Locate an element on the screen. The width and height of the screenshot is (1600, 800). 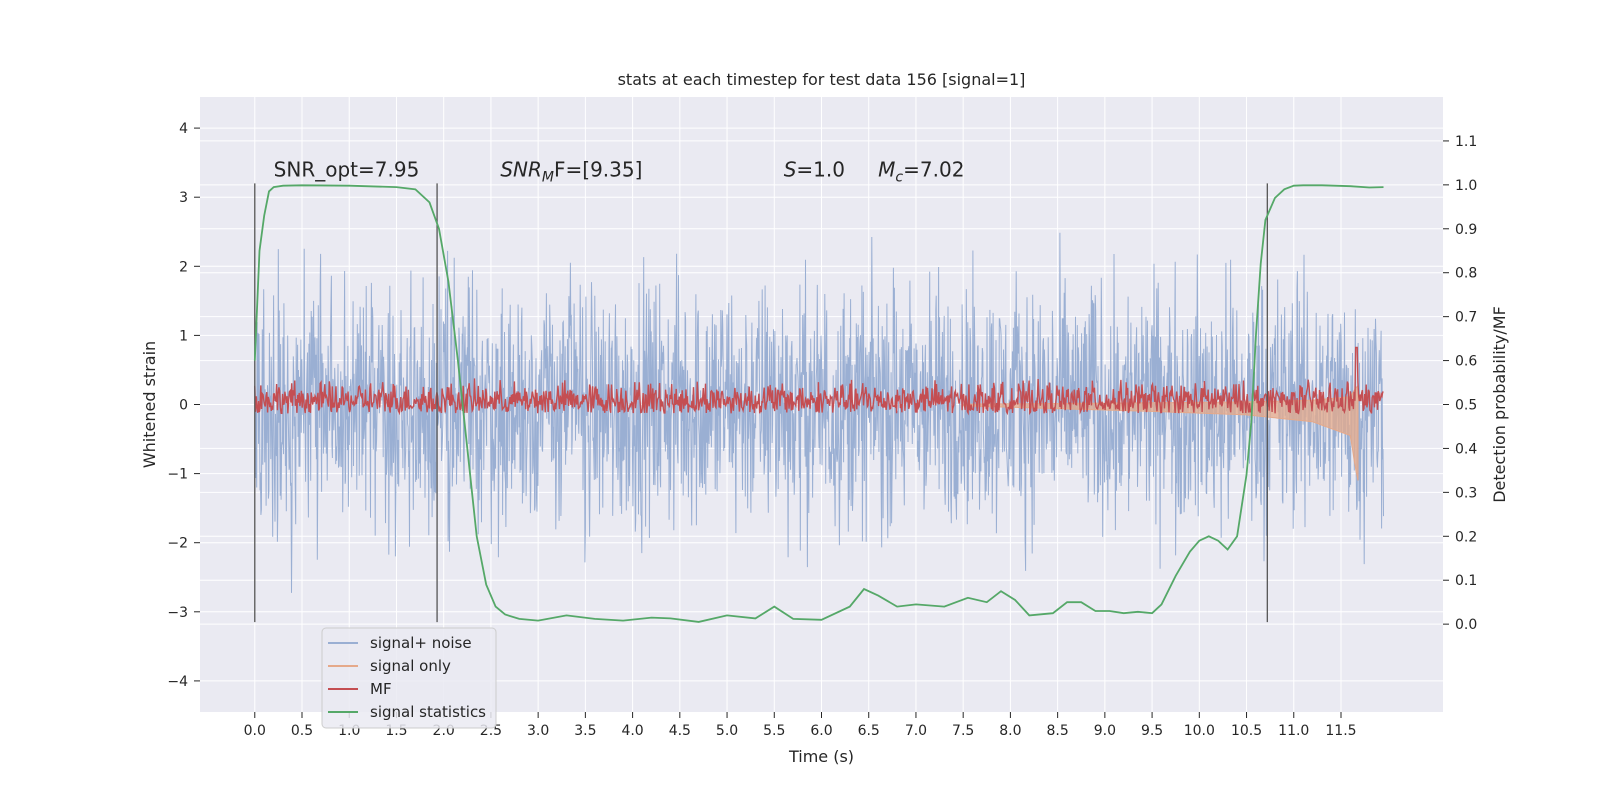
x-tick-label: 3.0 is located at coordinates (538, 731).